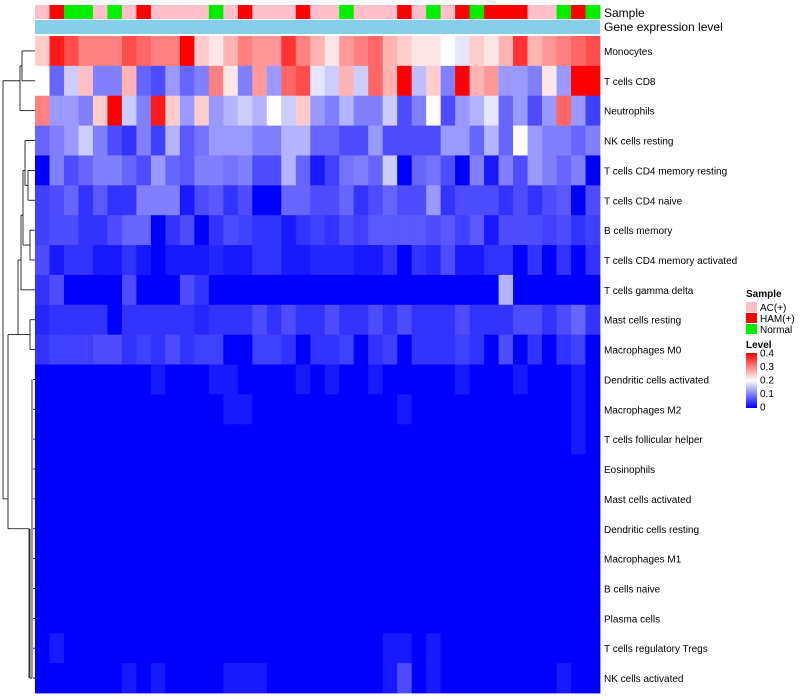 The width and height of the screenshot is (800, 700). What do you see at coordinates (656, 380) in the screenshot?
I see `row-label: Dendritic cells activated` at bounding box center [656, 380].